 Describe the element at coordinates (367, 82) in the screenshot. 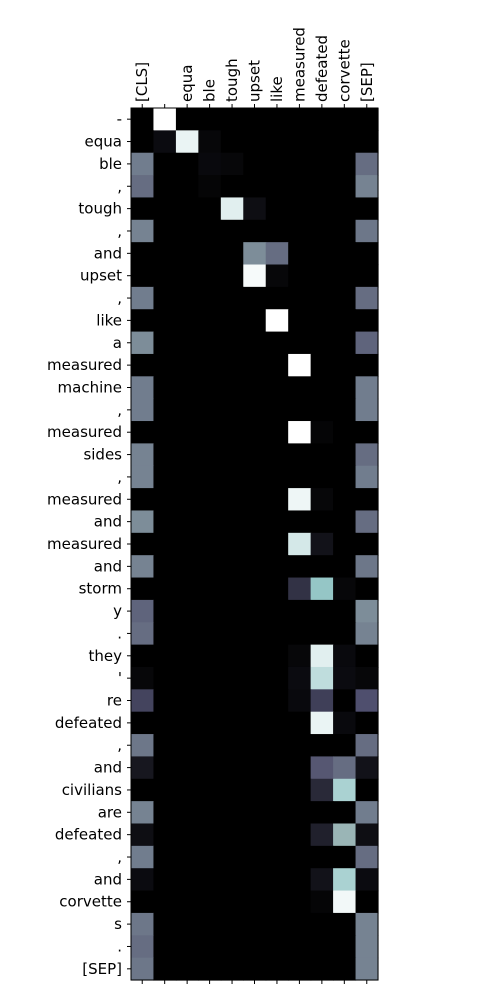

I see `x-tick-label: [SEP]` at that location.